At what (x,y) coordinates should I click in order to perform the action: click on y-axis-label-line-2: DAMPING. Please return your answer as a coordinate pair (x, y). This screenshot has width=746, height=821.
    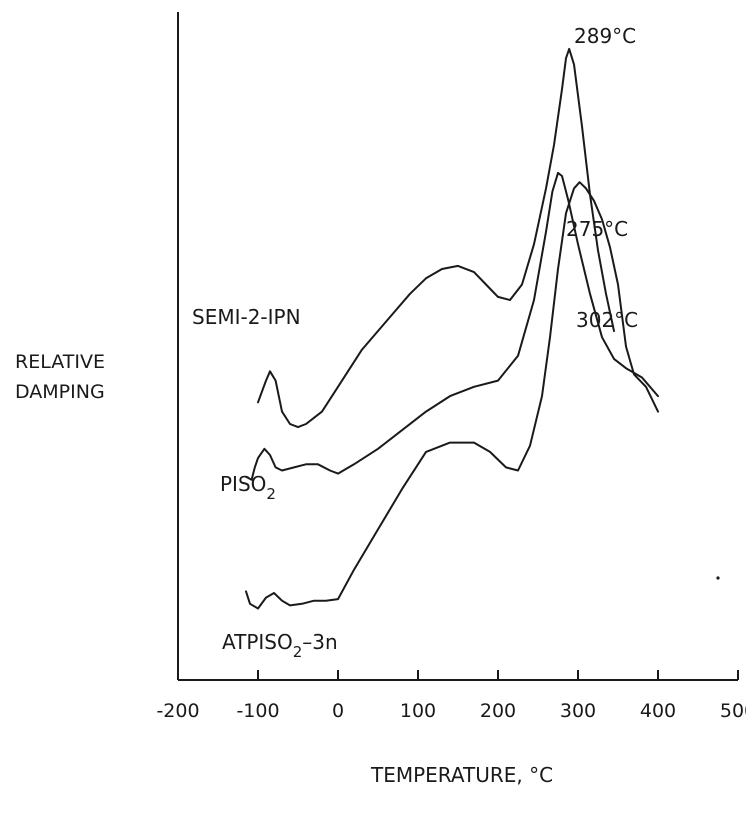
    Looking at the image, I should click on (60, 392).